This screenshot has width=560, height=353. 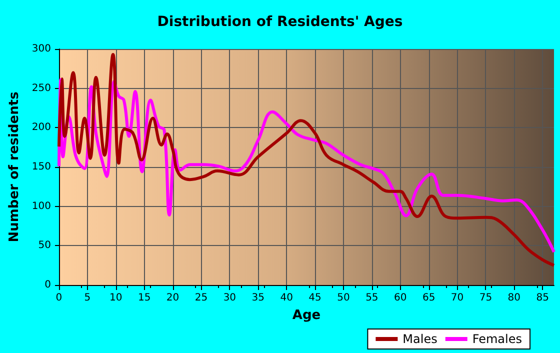 I want to click on x-tick-label: 0, so click(x=59, y=298).